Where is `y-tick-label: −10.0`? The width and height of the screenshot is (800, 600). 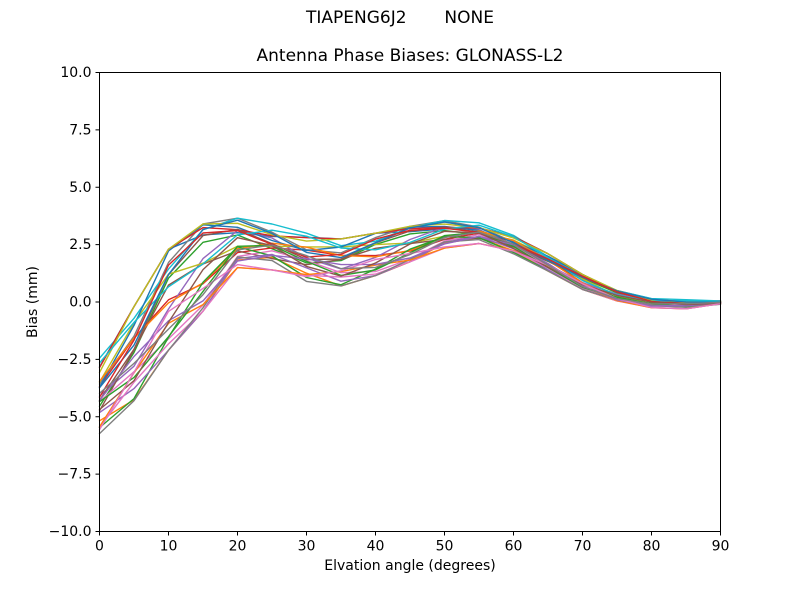
y-tick-label: −10.0 is located at coordinates (70, 532).